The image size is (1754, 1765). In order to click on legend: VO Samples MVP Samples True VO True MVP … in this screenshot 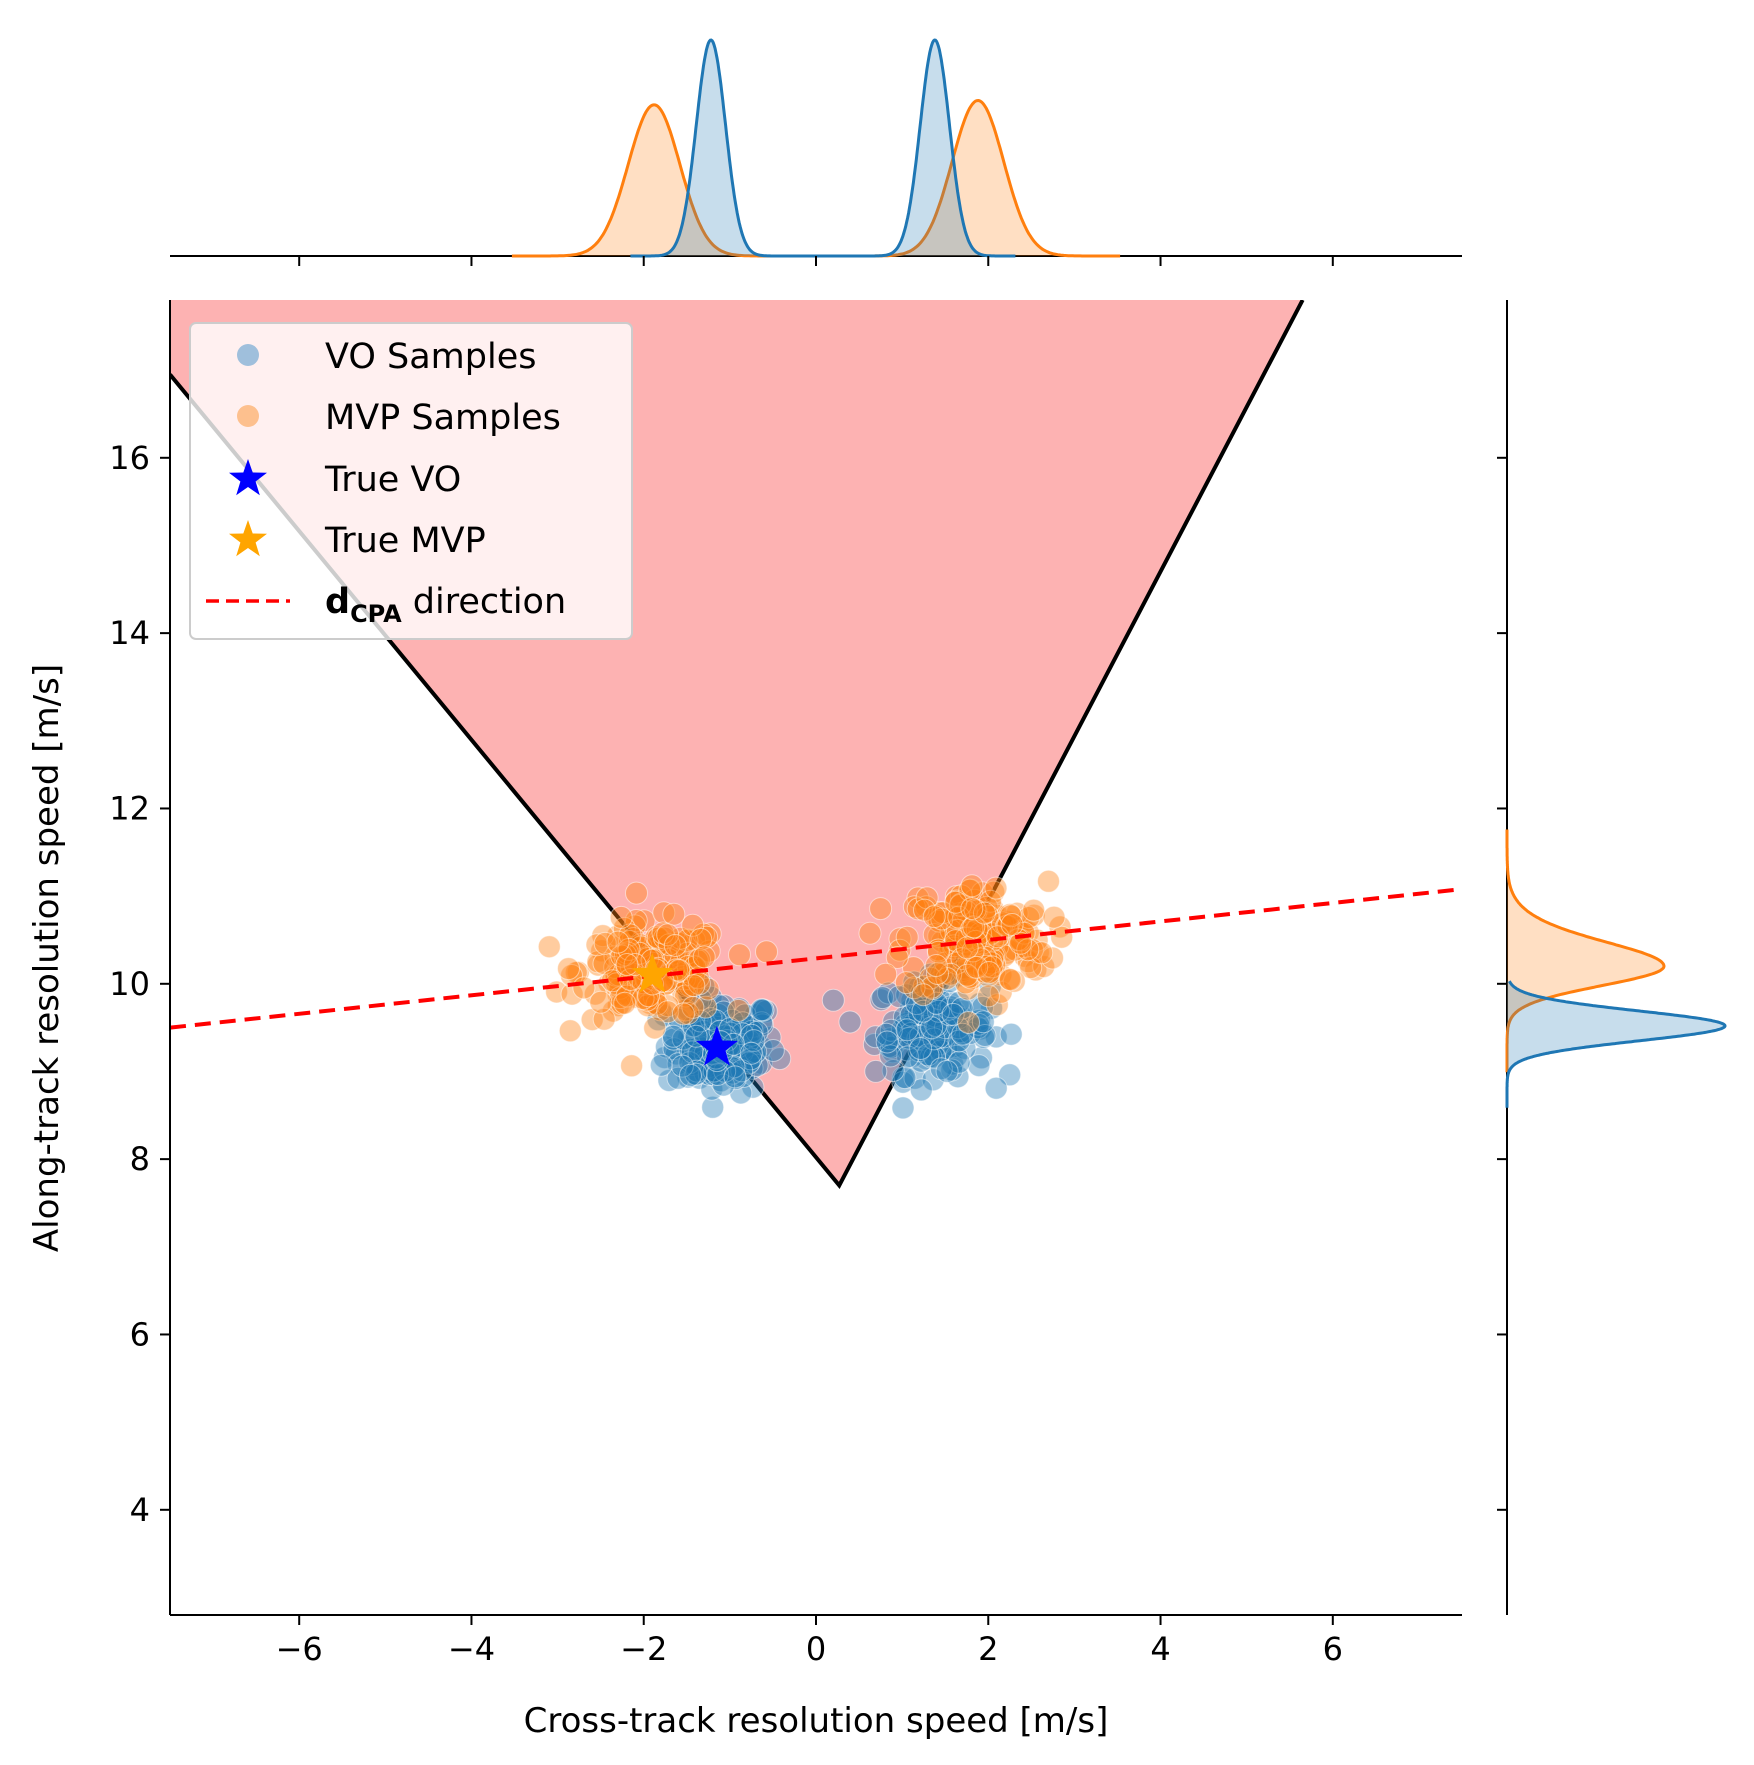, I will do `click(411, 481)`.